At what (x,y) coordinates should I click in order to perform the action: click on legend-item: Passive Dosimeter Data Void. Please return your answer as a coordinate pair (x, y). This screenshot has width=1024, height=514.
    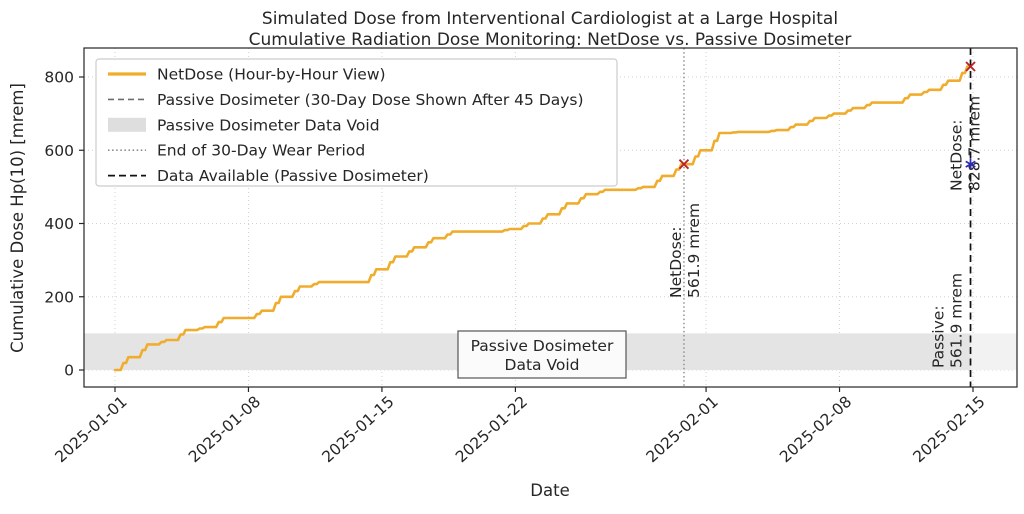
    Looking at the image, I should click on (244, 125).